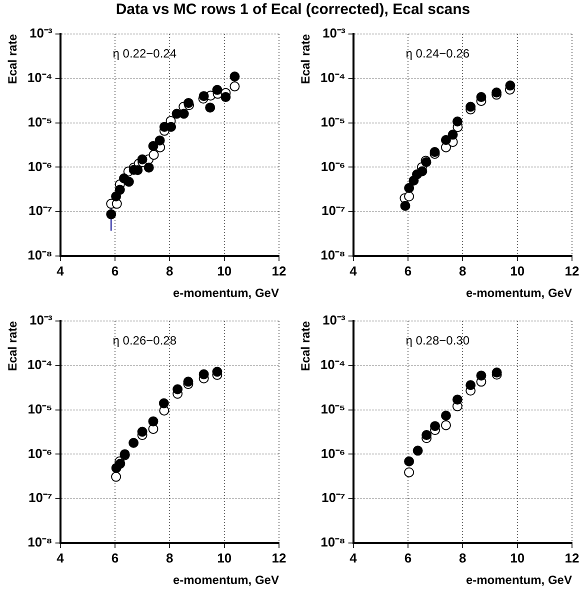  I want to click on chart-title: Data vs MC rows 1 of Ecal (corrected), Ecal scans, so click(293, 10).